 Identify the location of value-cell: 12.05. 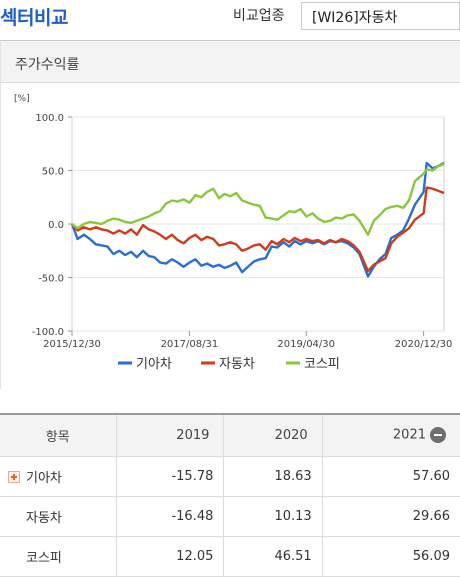
(169, 556).